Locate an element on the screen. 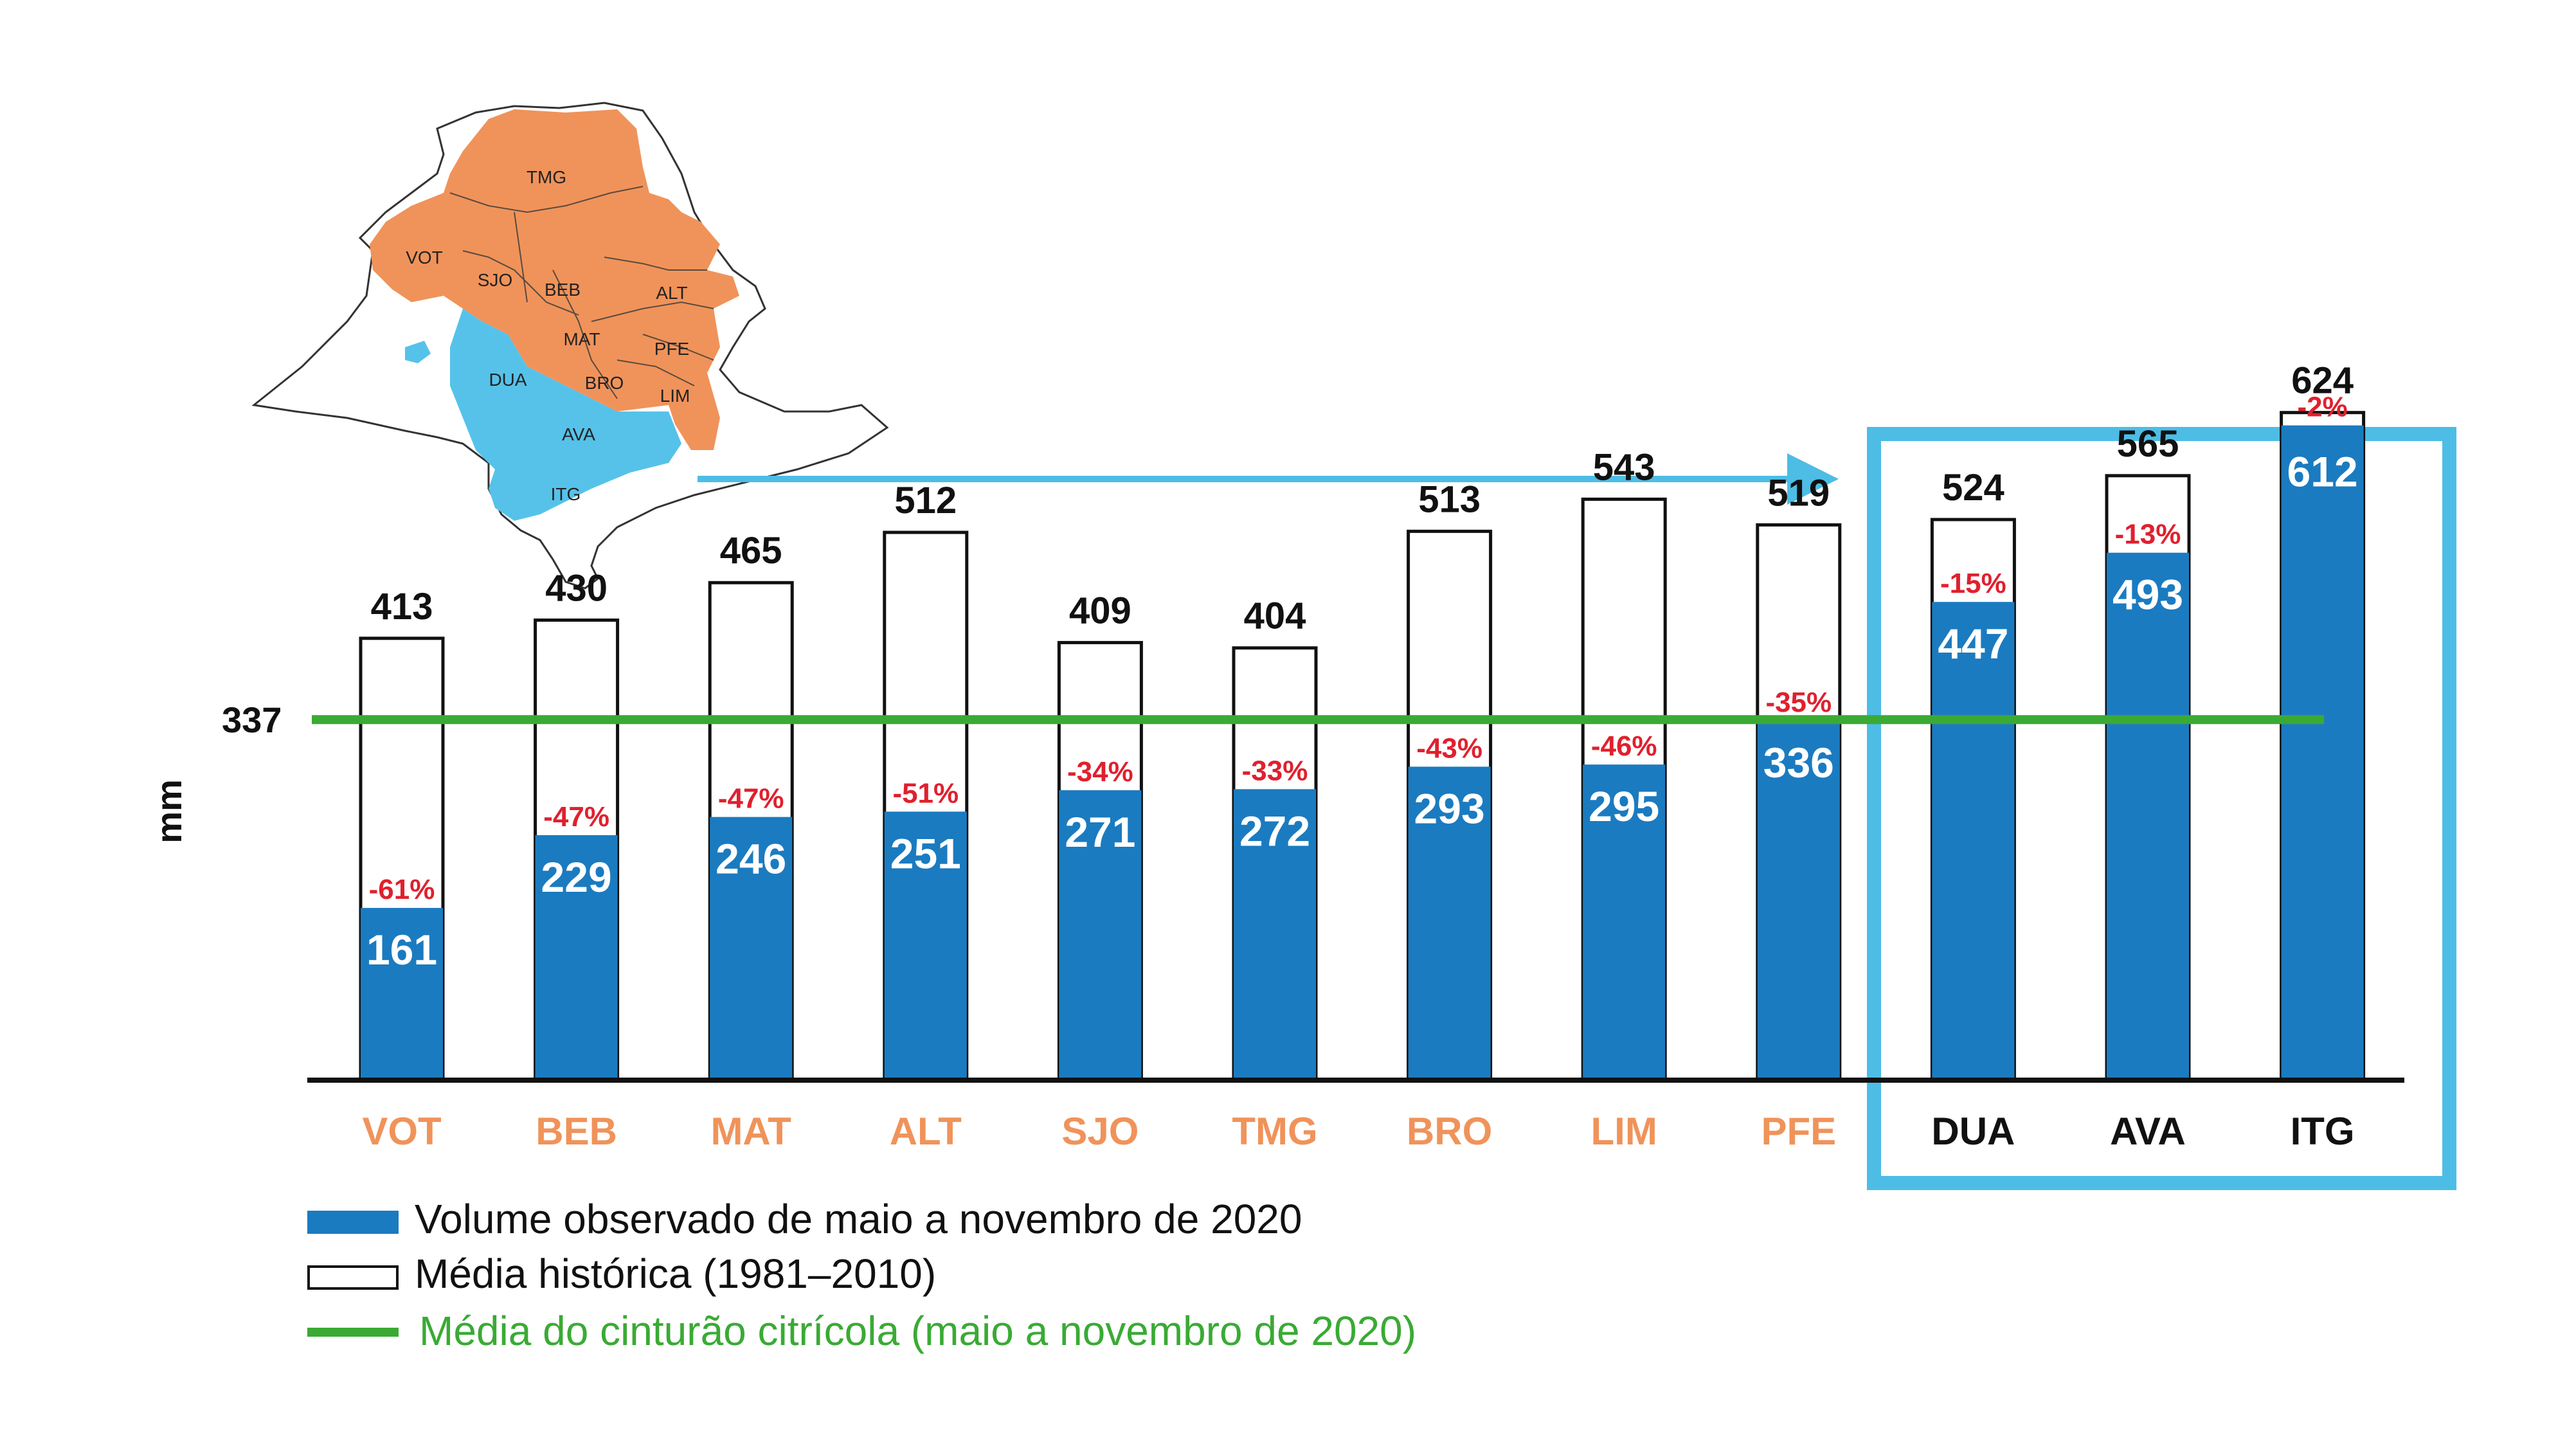 Image resolution: width=2576 pixels, height=1455 pixels. map-label-ava: AVA is located at coordinates (578, 434).